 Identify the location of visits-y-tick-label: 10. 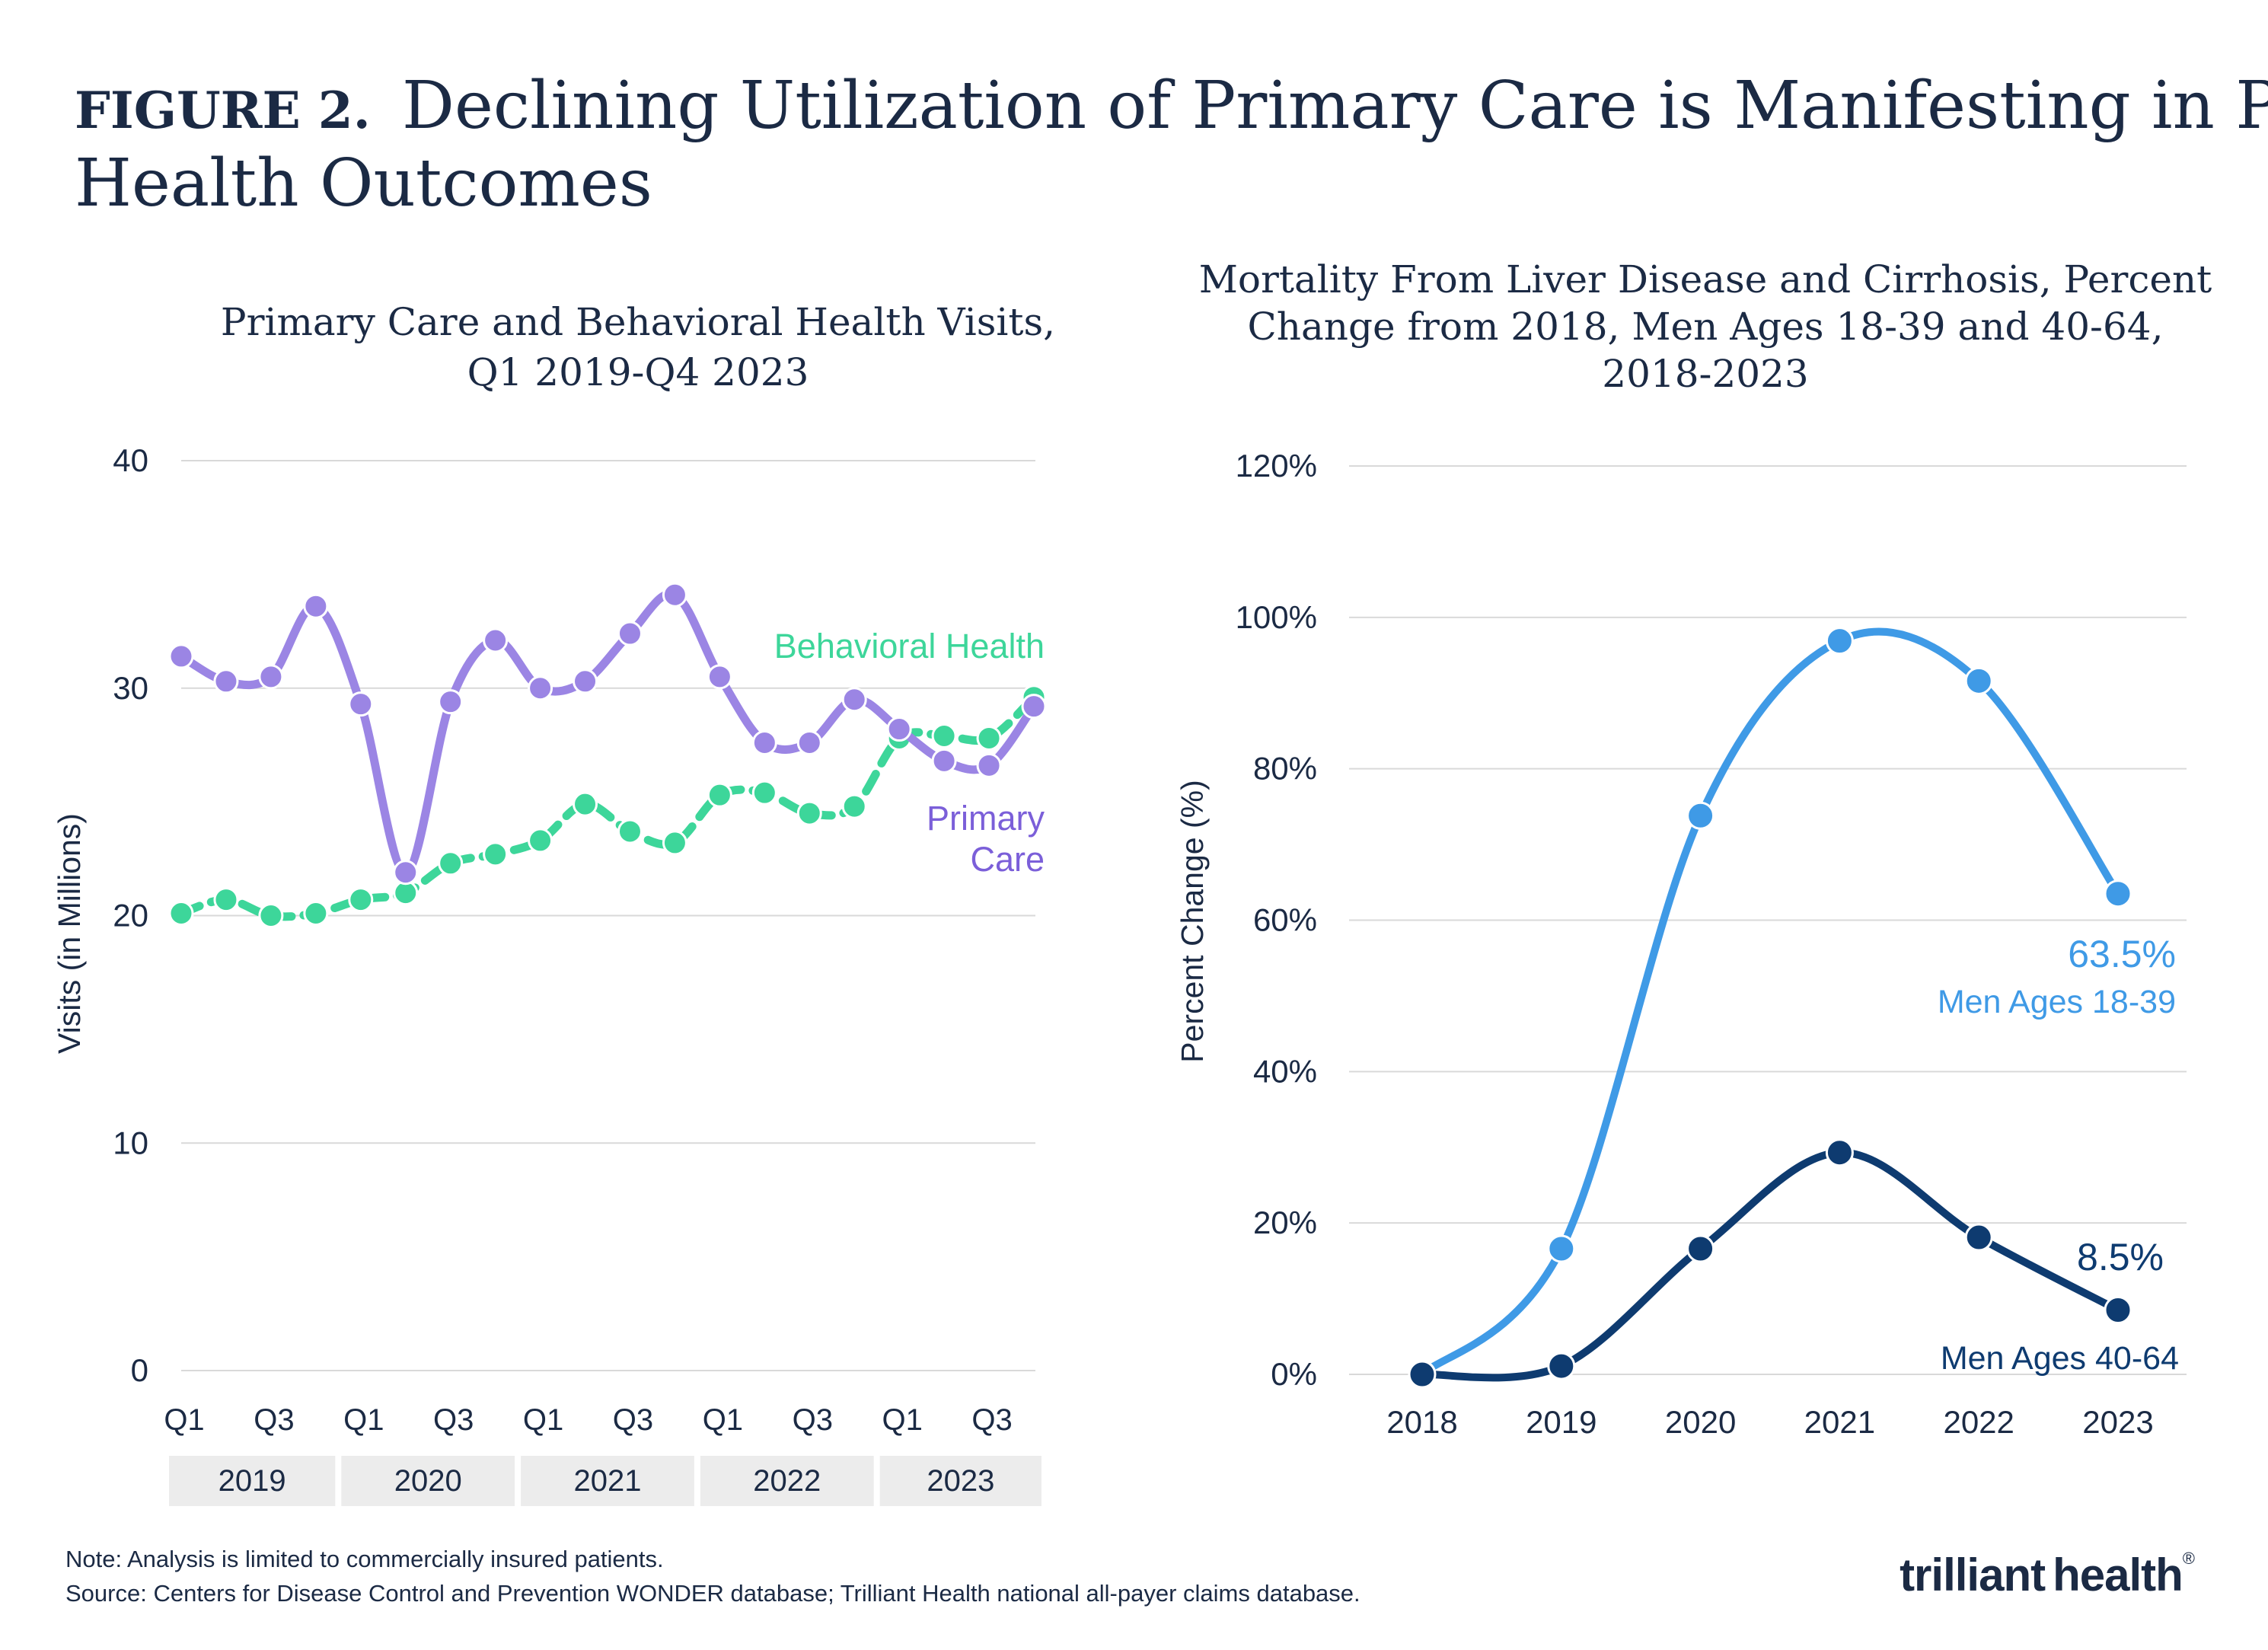
(130, 1142).